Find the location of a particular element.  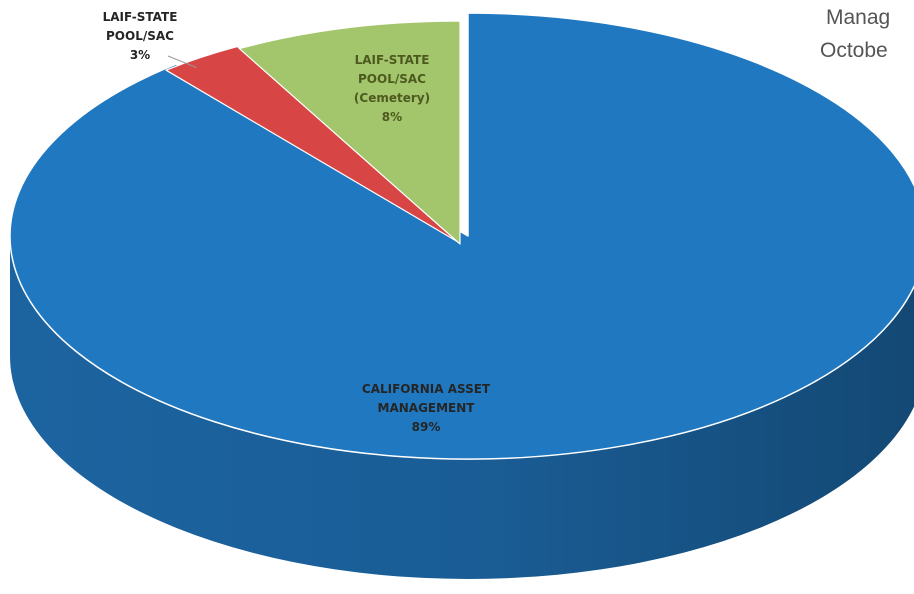

data-label-value: 8% is located at coordinates (392, 117).